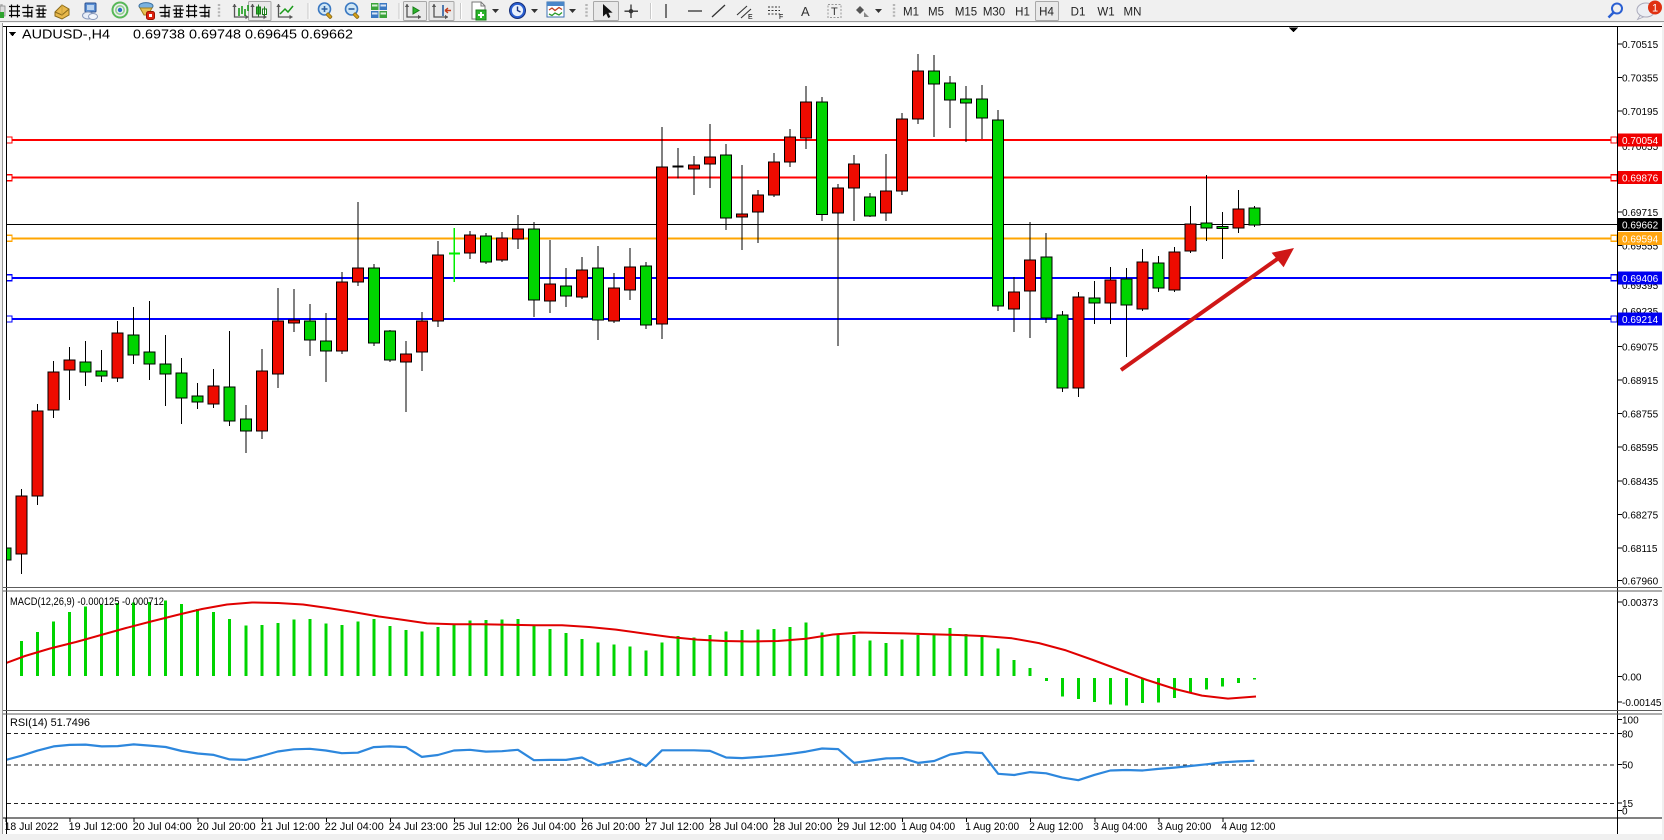 This screenshot has height=840, width=1664. Describe the element at coordinates (1640, 320) in the screenshot. I see `svg-text: 0.69214` at that location.